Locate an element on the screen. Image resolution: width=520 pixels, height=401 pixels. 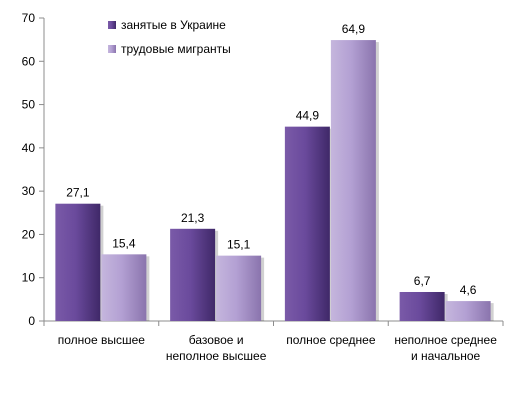
legend-label: занятые в Украине is located at coordinates (173, 25).